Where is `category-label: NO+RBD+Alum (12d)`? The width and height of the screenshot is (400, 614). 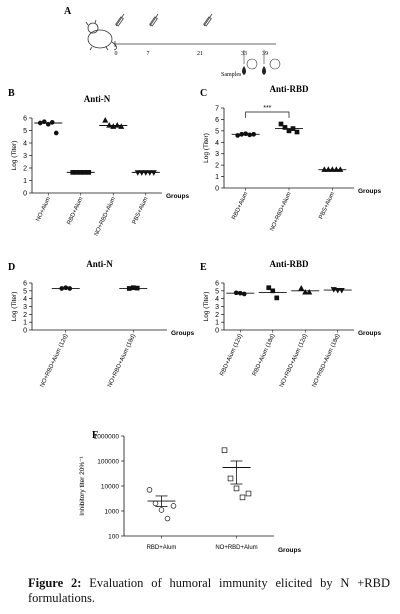
category-label: NO+RBD+Alum (12d) is located at coordinates (294, 360).